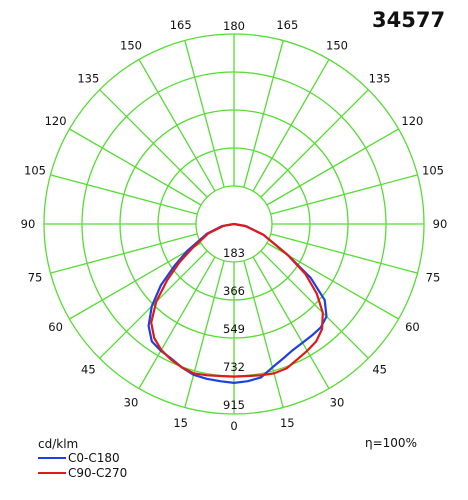  I want to click on radial-tick-labels: 183 366 549 732 915, so click(234, 329).